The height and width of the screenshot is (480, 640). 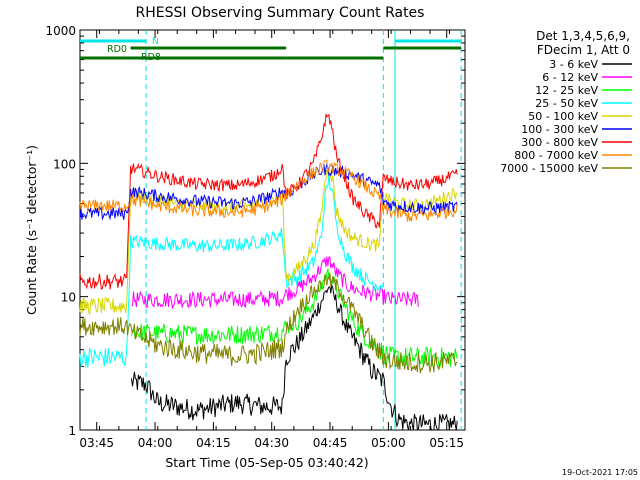 I want to click on y-axis-label: Count Rate (s⁻¹ detector⁻¹), so click(x=31, y=230).